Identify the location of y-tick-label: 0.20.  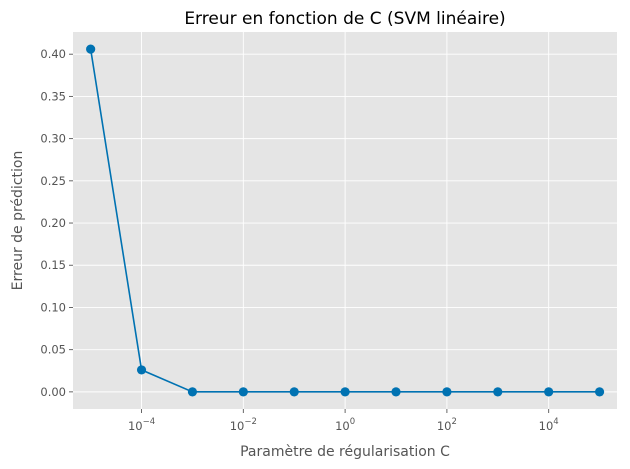
(53, 223).